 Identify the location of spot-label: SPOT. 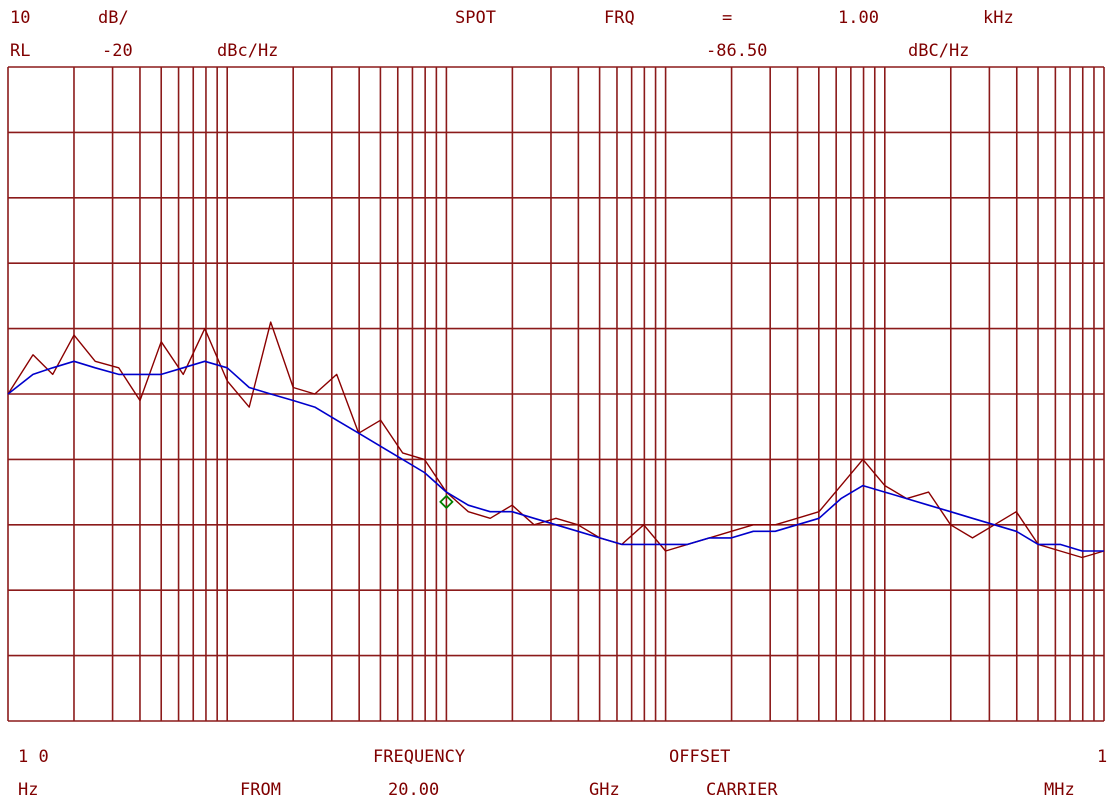
(475, 18).